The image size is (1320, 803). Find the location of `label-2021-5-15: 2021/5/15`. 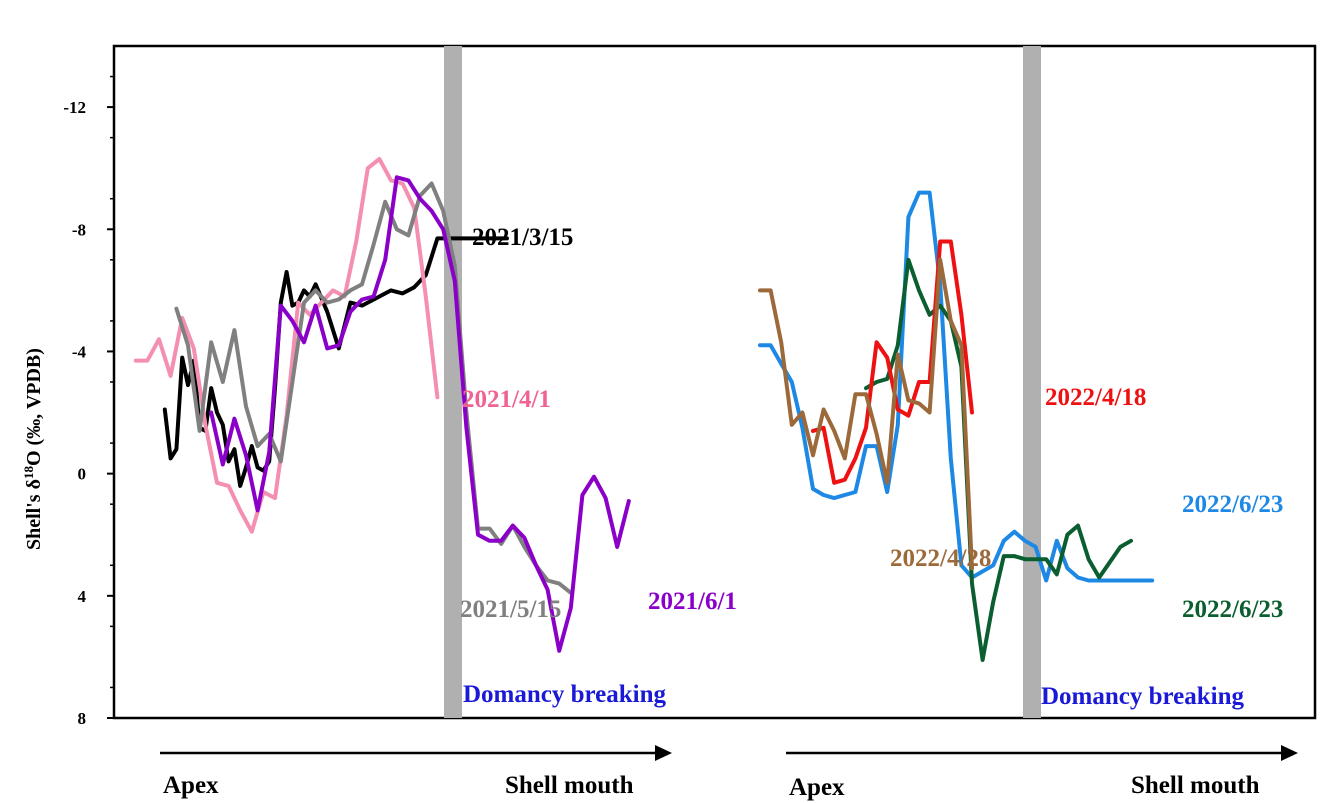

label-2021-5-15: 2021/5/15 is located at coordinates (510, 609).